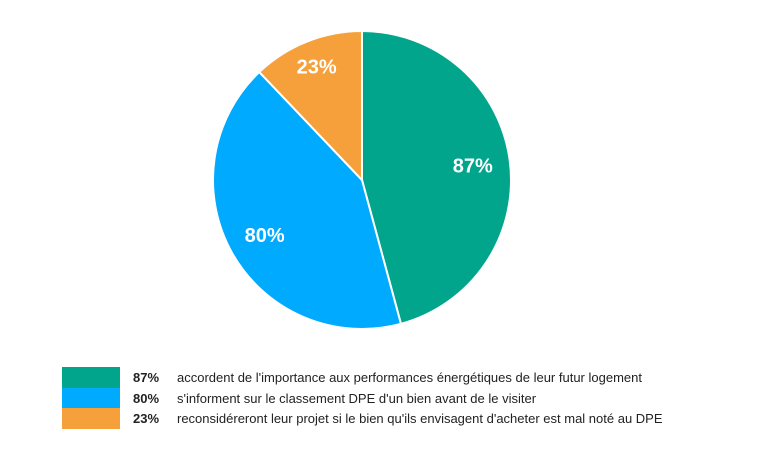 This screenshot has width=768, height=455. I want to click on legend-swatch-teal, so click(91, 377).